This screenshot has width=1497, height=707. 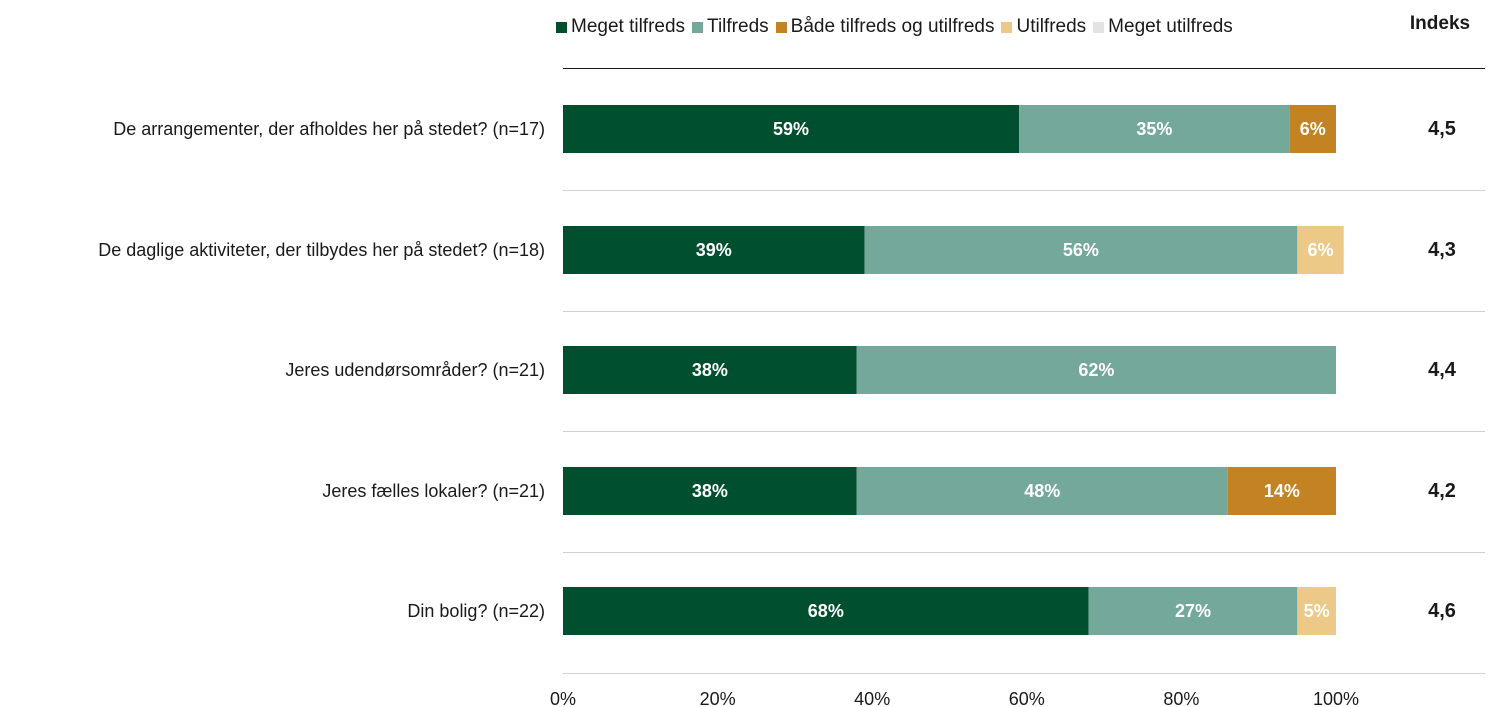 What do you see at coordinates (1442, 129) in the screenshot?
I see `index-value: 4,5` at bounding box center [1442, 129].